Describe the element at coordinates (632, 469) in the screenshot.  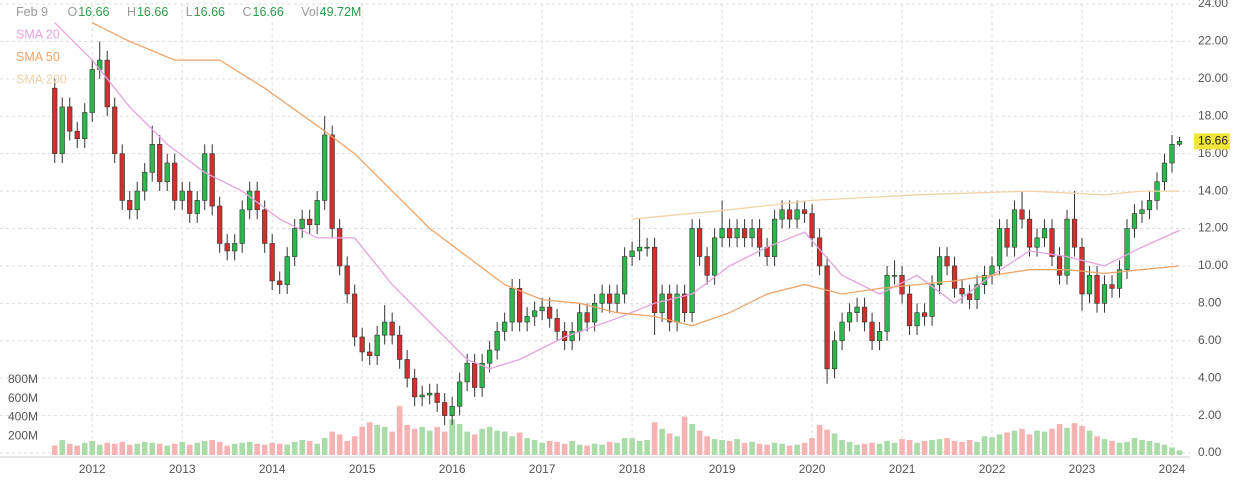
I see `x-tick-label: 2018` at that location.